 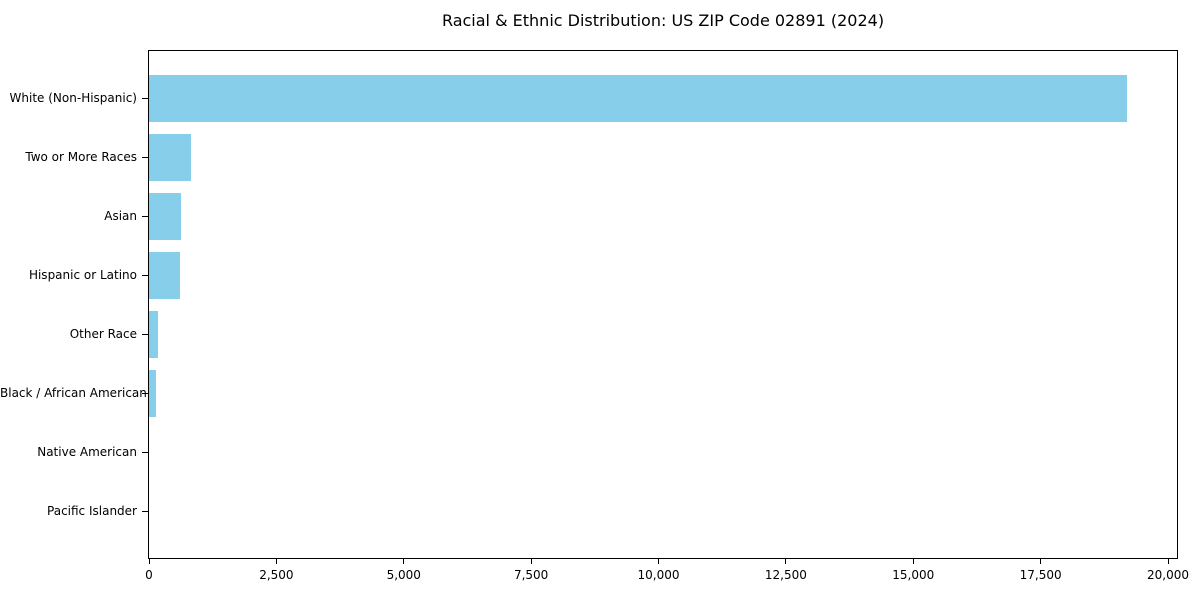 I want to click on y-axis-category-label: Two or More Races, so click(x=81, y=157).